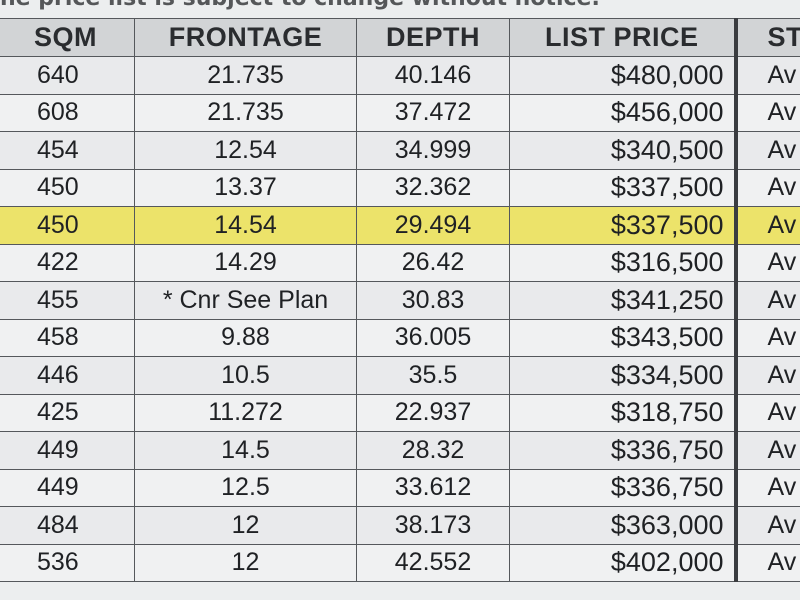 The width and height of the screenshot is (800, 600). Describe the element at coordinates (623, 37) in the screenshot. I see `column-header-list-price: LIST PRICE` at that location.